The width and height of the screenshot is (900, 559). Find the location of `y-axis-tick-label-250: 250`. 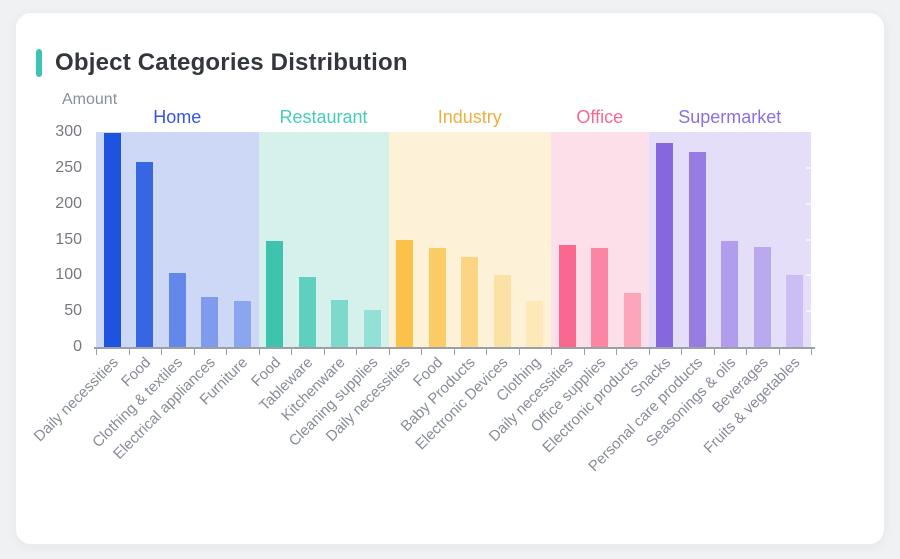

y-axis-tick-label-250: 250 is located at coordinates (68, 167).